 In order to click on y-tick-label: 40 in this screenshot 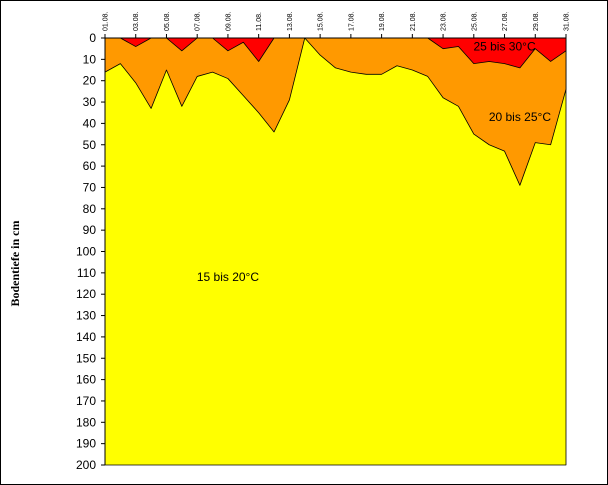, I will do `click(90, 123)`.